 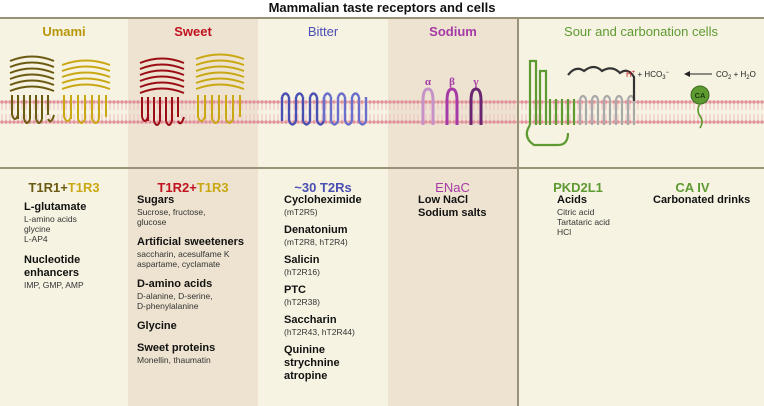 What do you see at coordinates (475, 82) in the screenshot?
I see `enac-gamma-label: γ` at bounding box center [475, 82].